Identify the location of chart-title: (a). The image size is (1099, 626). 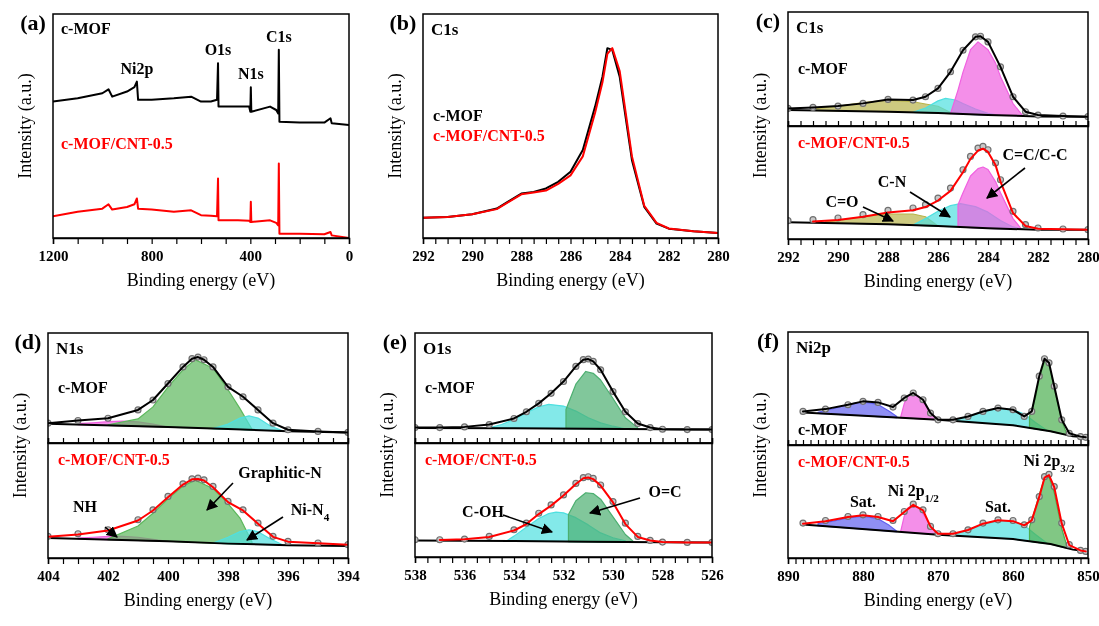
(33, 22).